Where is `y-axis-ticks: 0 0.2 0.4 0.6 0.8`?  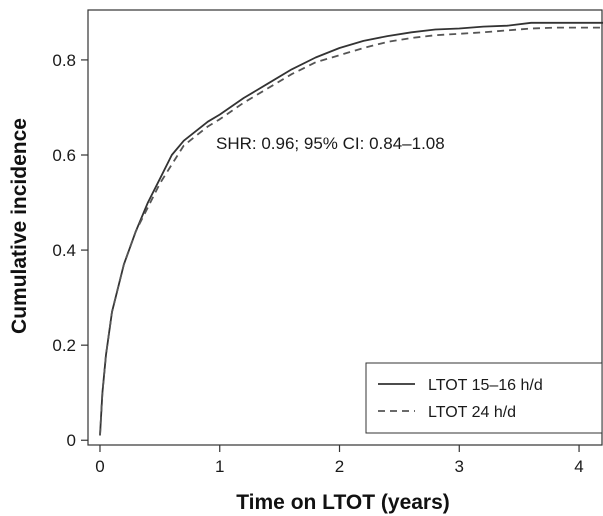
y-axis-ticks: 0 0.2 0.4 0.6 0.8 is located at coordinates (70, 250).